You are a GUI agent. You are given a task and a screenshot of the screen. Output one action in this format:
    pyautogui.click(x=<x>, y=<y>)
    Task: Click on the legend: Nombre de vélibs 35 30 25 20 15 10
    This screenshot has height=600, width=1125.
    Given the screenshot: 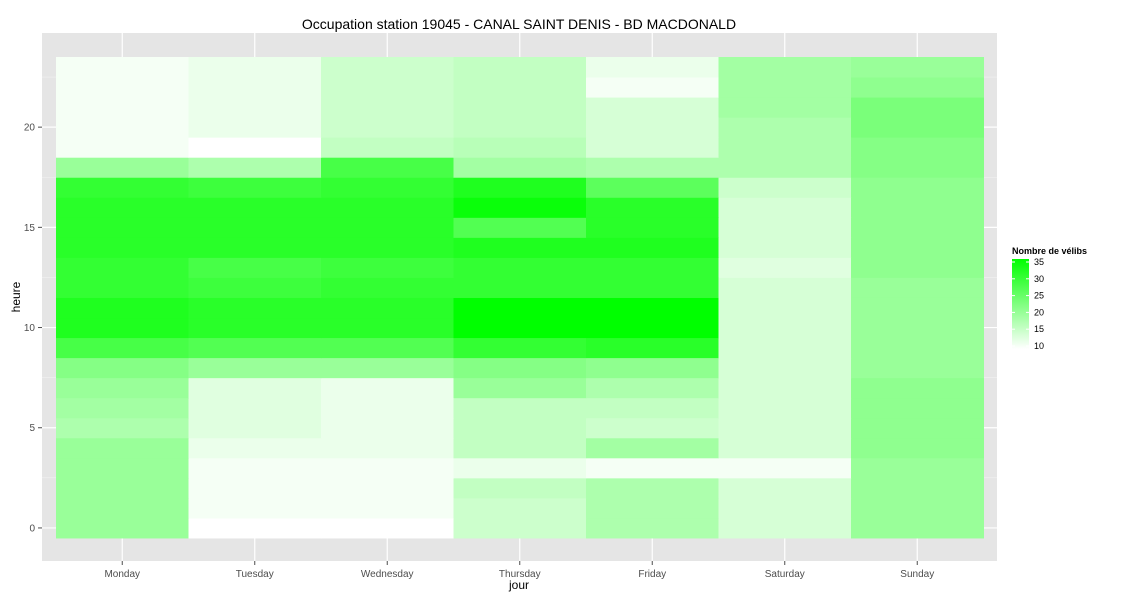 What is the action you would take?
    pyautogui.click(x=1049, y=298)
    